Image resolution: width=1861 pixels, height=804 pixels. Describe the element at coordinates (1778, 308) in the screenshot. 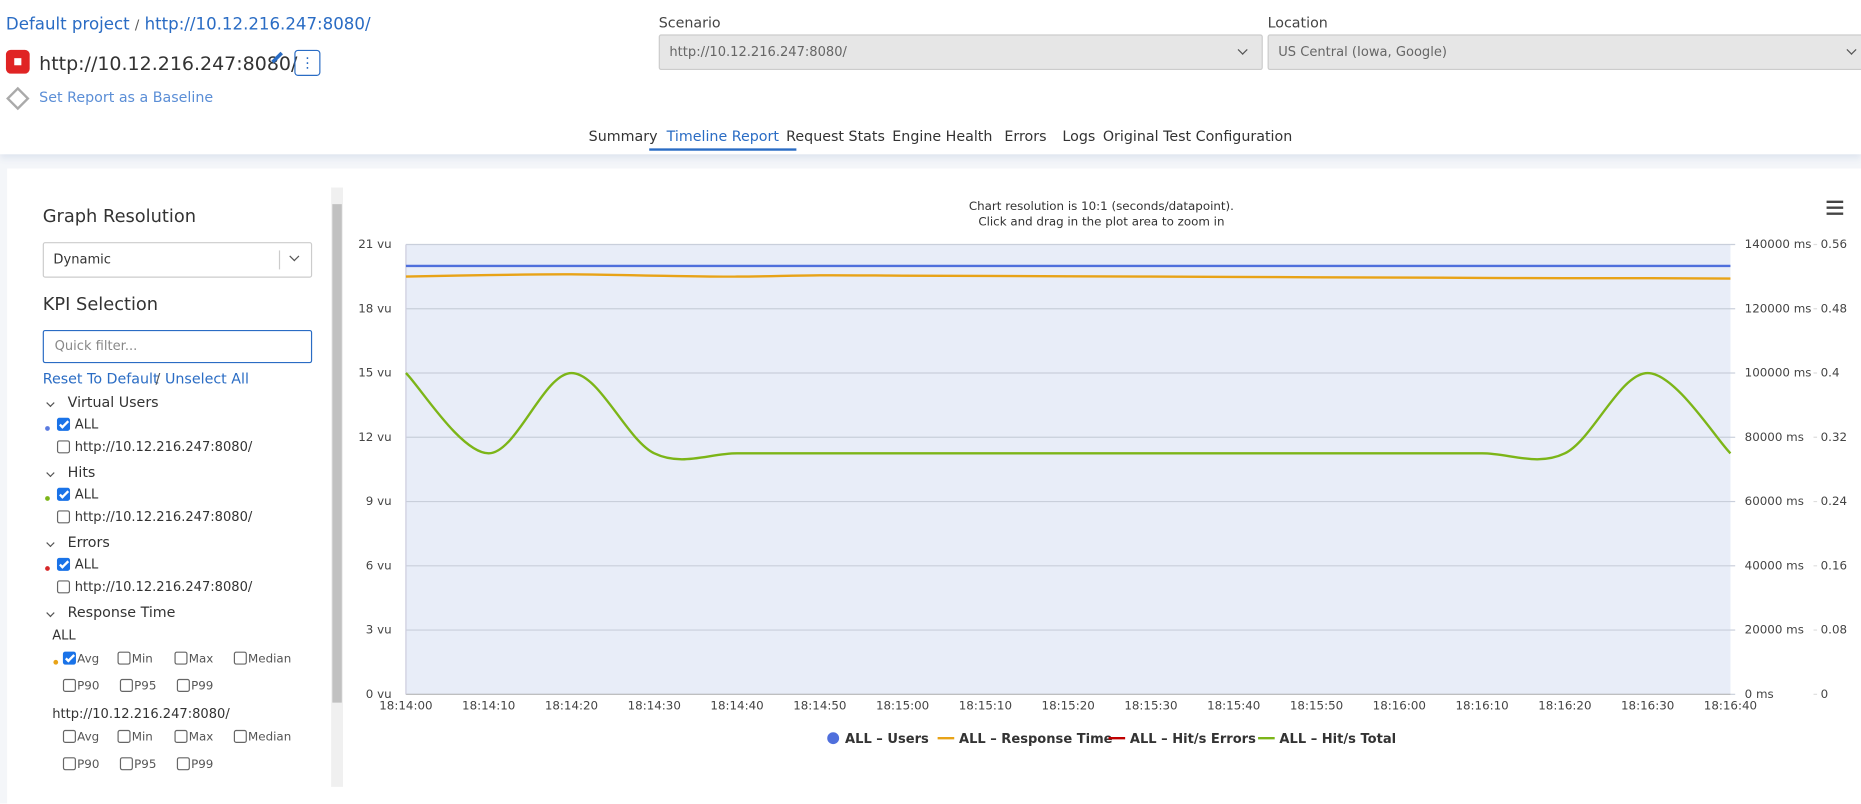

I see `y2-tick-label: 120000 ms` at that location.